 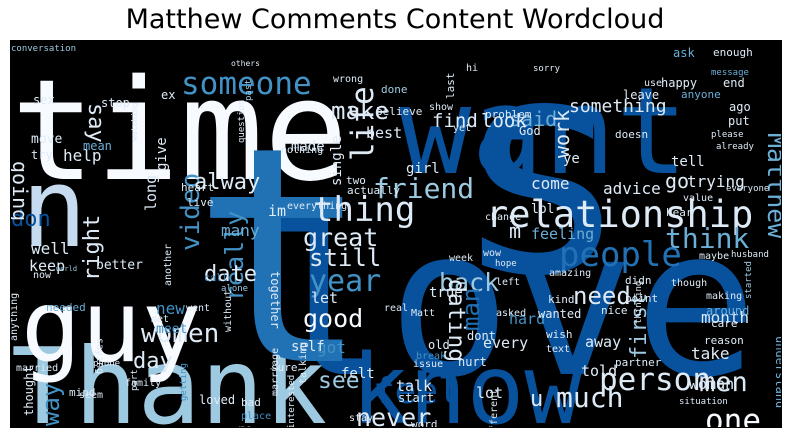 What do you see at coordinates (505, 343) in the screenshot?
I see `word-every: every` at bounding box center [505, 343].